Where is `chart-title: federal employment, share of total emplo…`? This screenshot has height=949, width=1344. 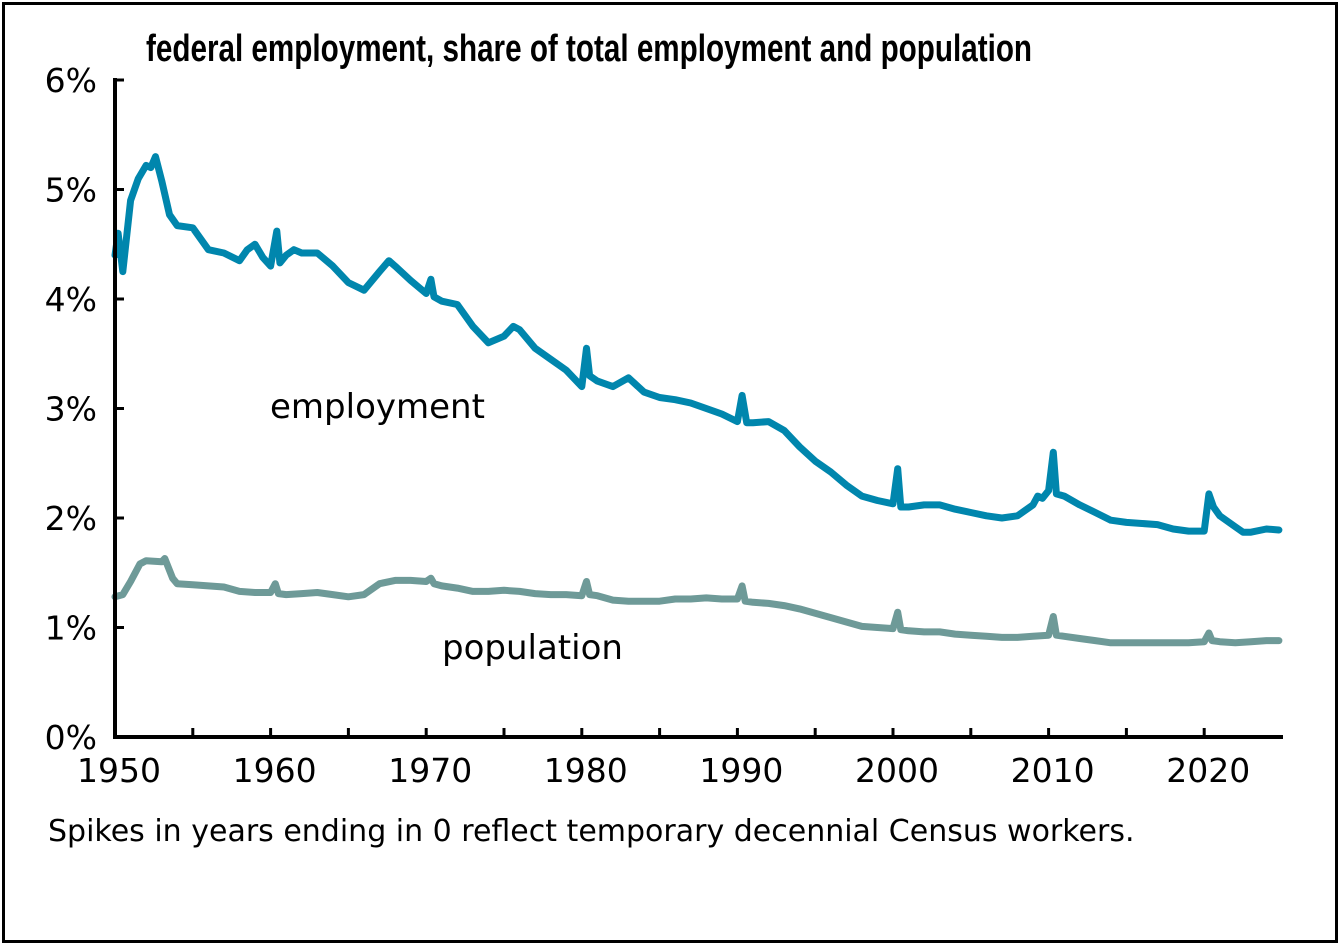 chart-title: federal employment, share of total emplo… is located at coordinates (589, 49).